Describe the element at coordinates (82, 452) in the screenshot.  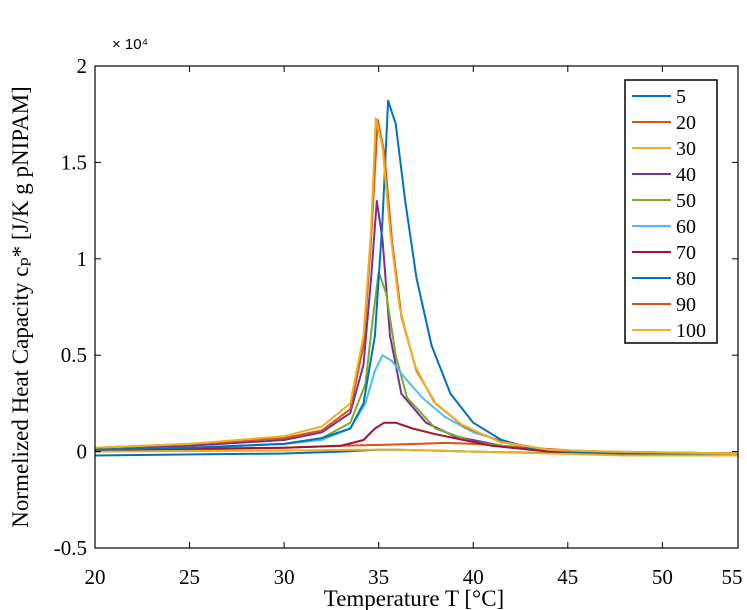
I see `y-tick-label: 0` at that location.